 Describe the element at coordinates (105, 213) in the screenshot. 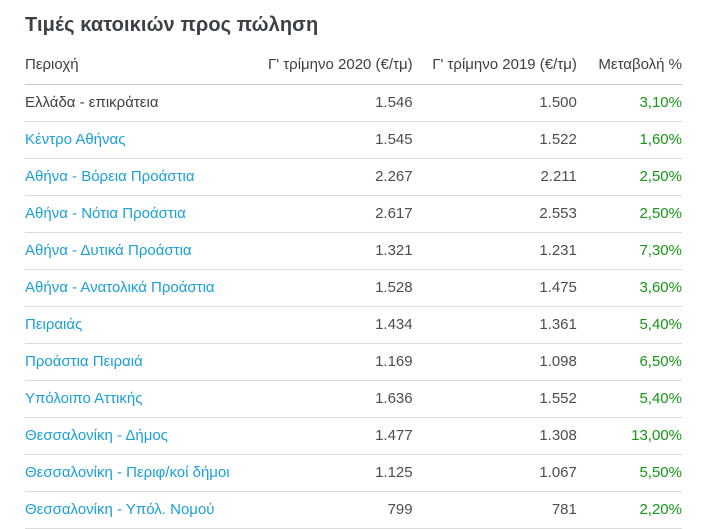

I see `region-link: Αθήνα - Νότια Προάστια` at that location.